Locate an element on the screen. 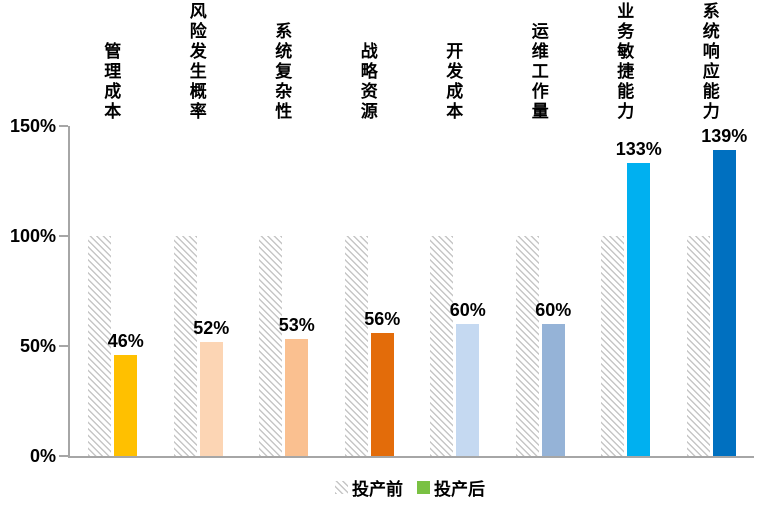 The image size is (766, 516). bar-group: 52% is located at coordinates (199, 291).